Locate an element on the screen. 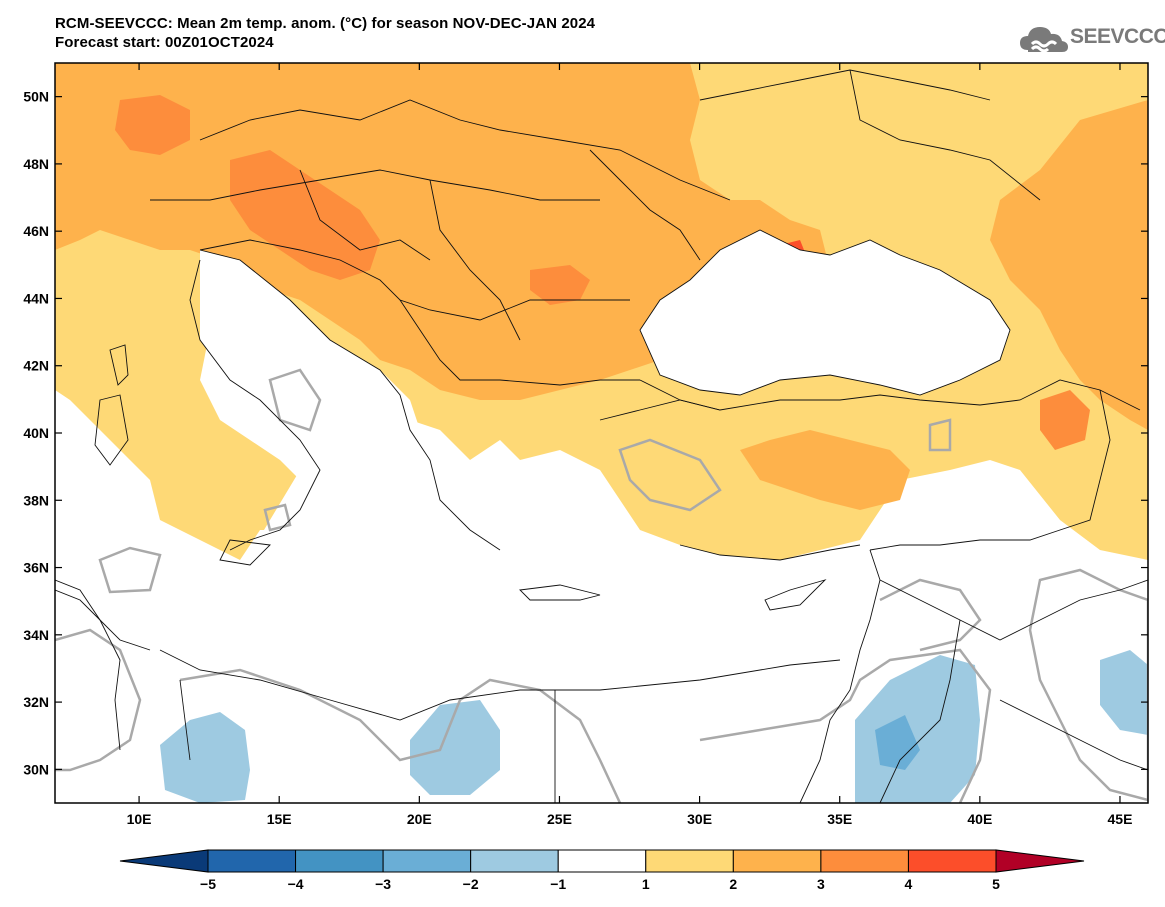 The height and width of the screenshot is (907, 1165). anomaly-neg-libya is located at coordinates (205, 757).